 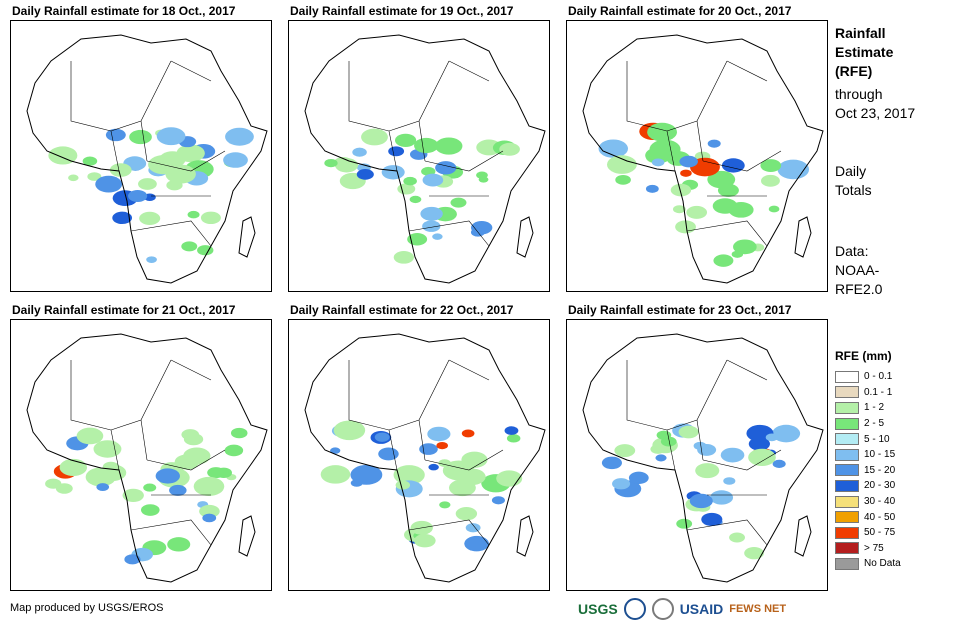 I want to click on legend-item: > 75, so click(x=868, y=549).